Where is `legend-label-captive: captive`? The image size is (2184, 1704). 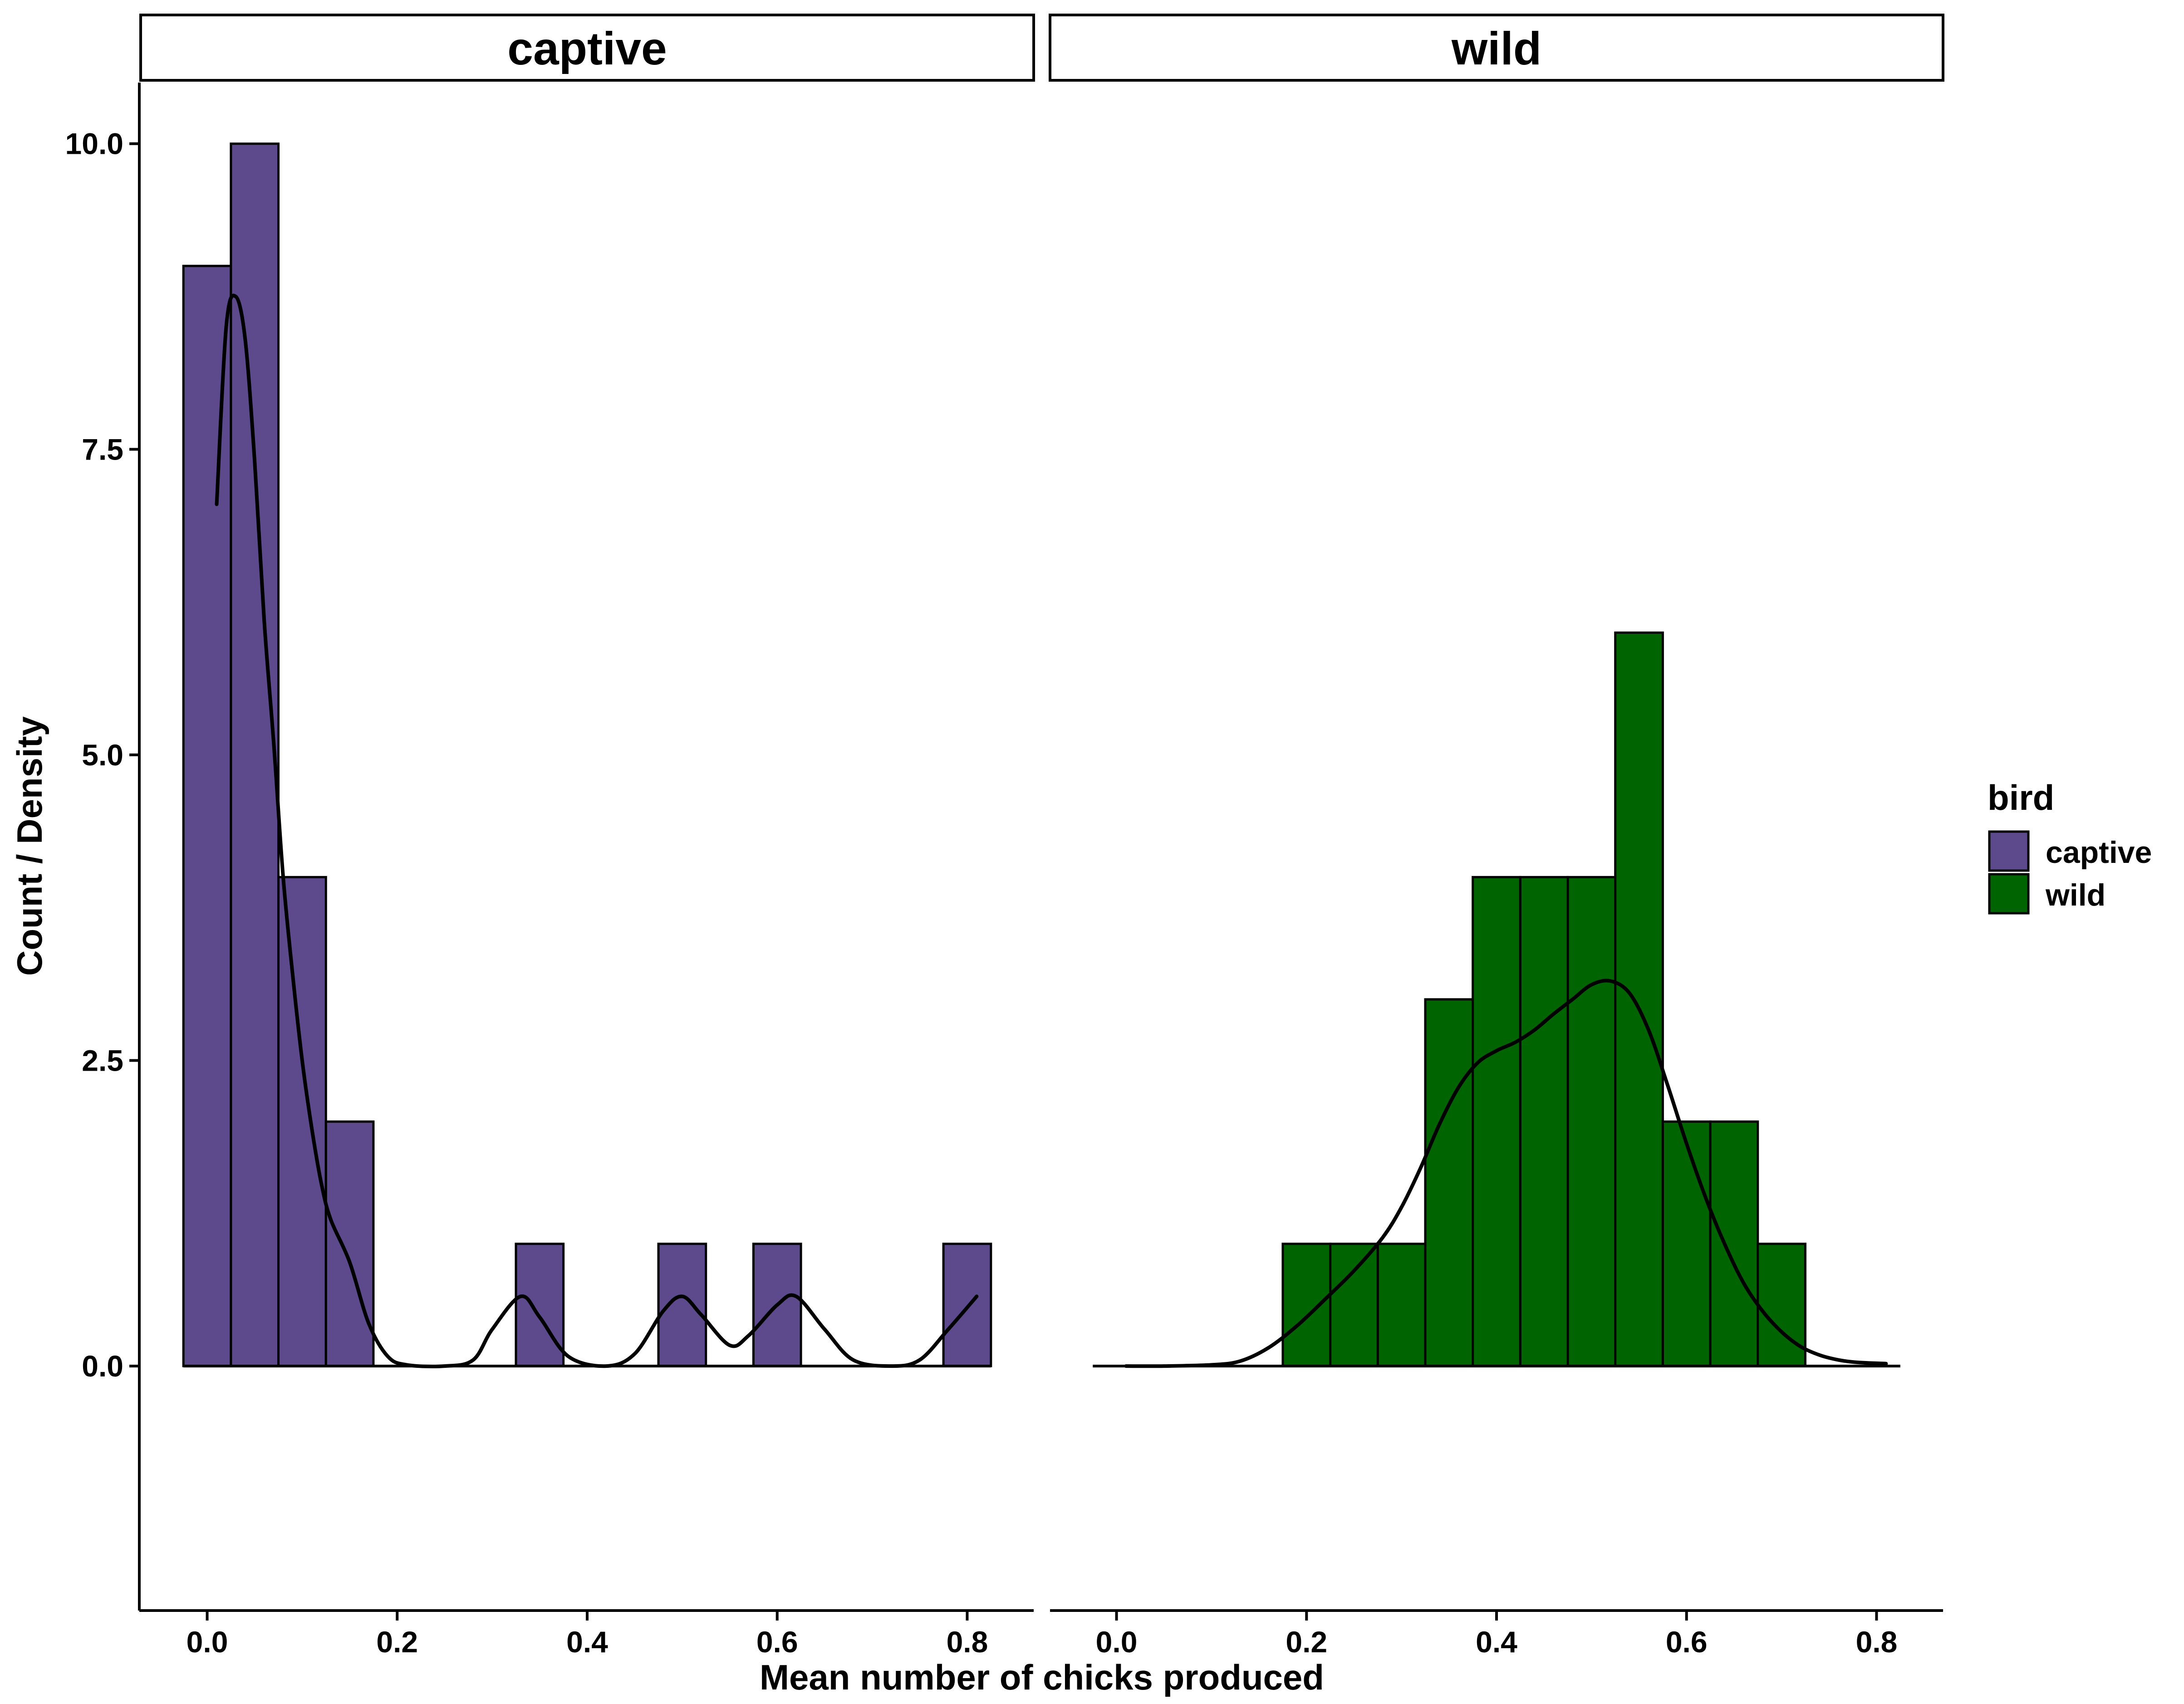
legend-label-captive: captive is located at coordinates (2099, 852).